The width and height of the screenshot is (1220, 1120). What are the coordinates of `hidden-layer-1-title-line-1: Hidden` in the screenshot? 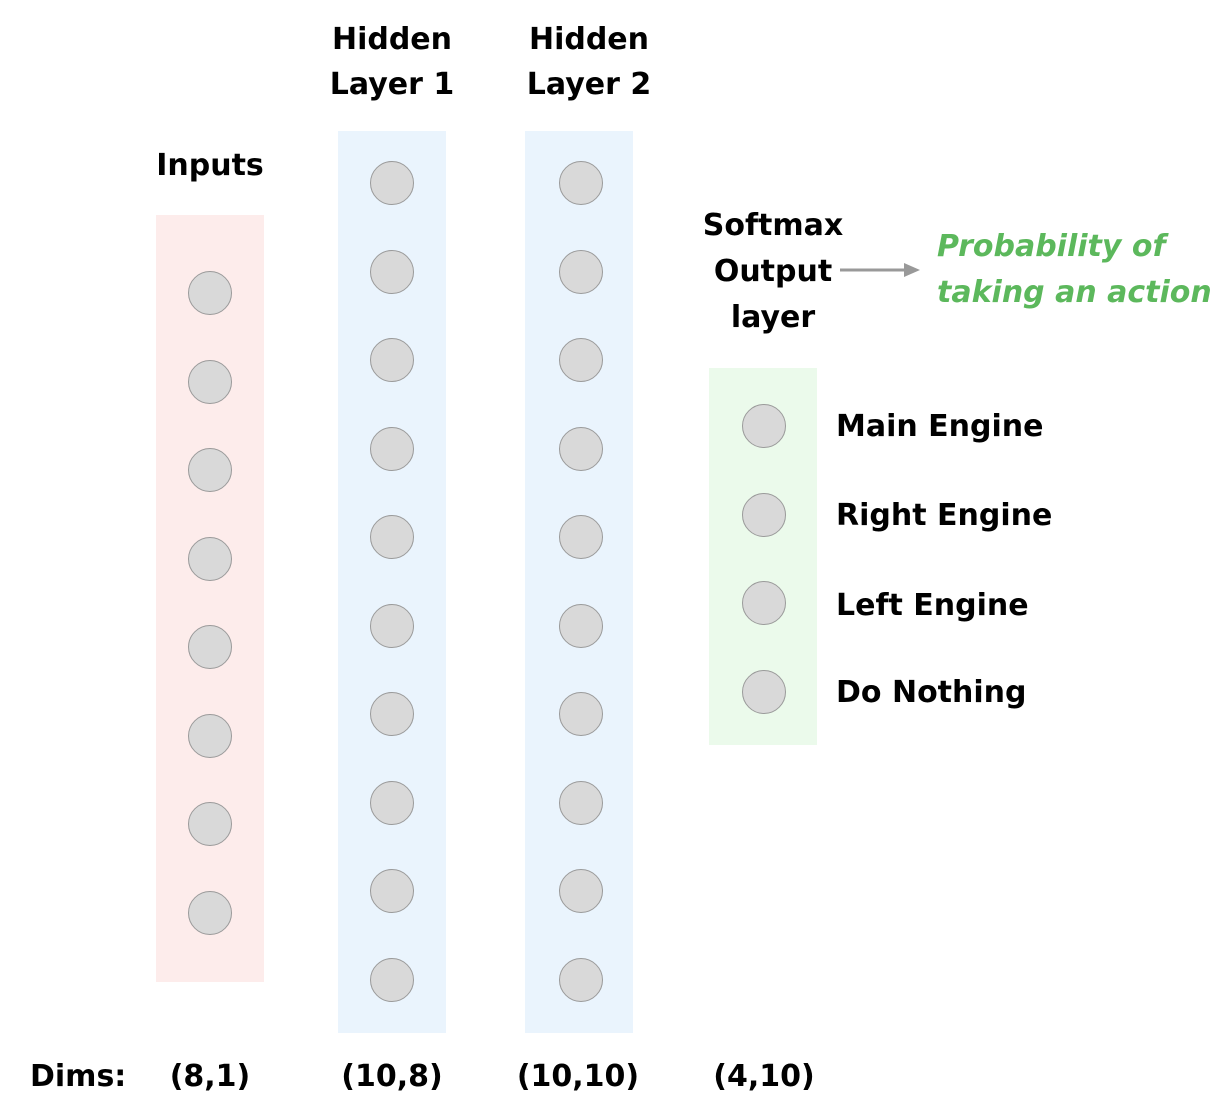 It's located at (392, 39).